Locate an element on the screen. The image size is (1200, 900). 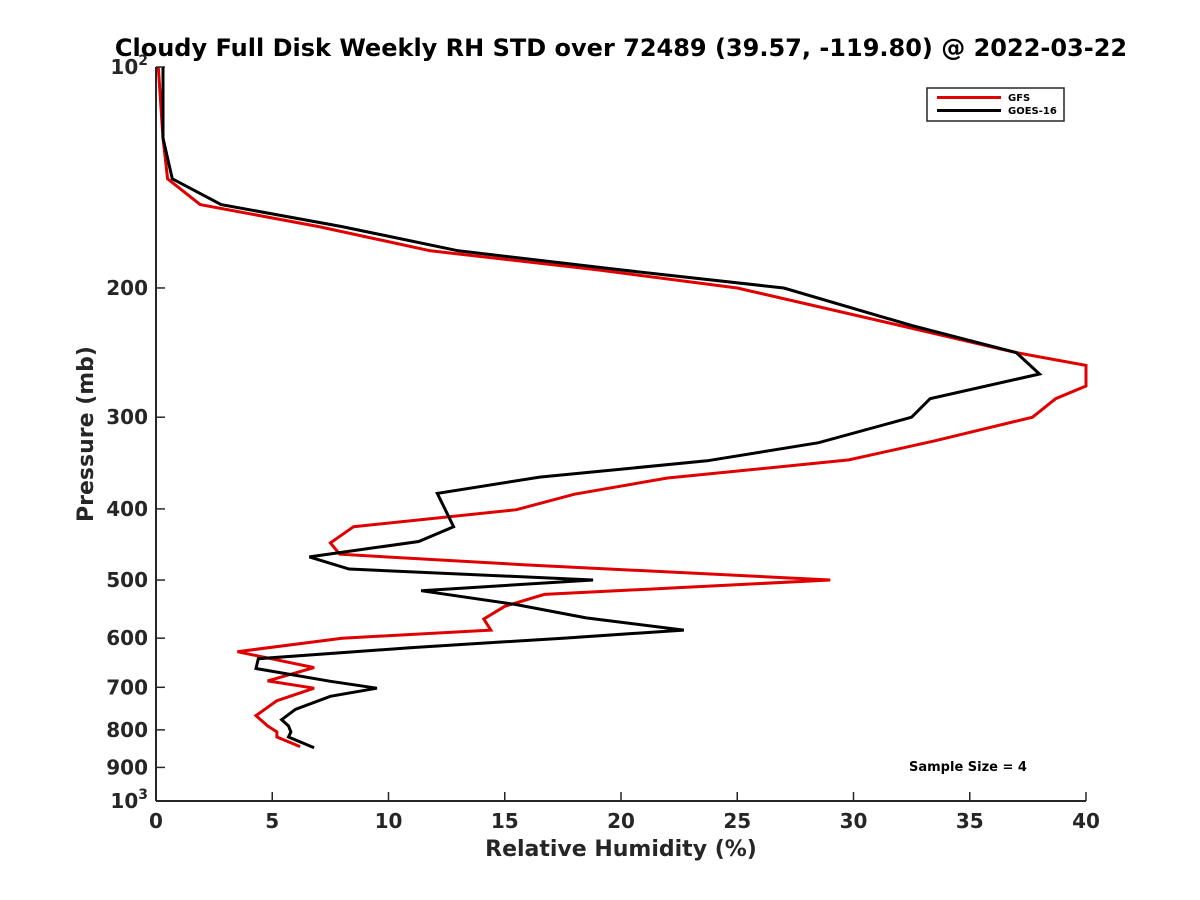
x-tick-label: 0 is located at coordinates (156, 821).